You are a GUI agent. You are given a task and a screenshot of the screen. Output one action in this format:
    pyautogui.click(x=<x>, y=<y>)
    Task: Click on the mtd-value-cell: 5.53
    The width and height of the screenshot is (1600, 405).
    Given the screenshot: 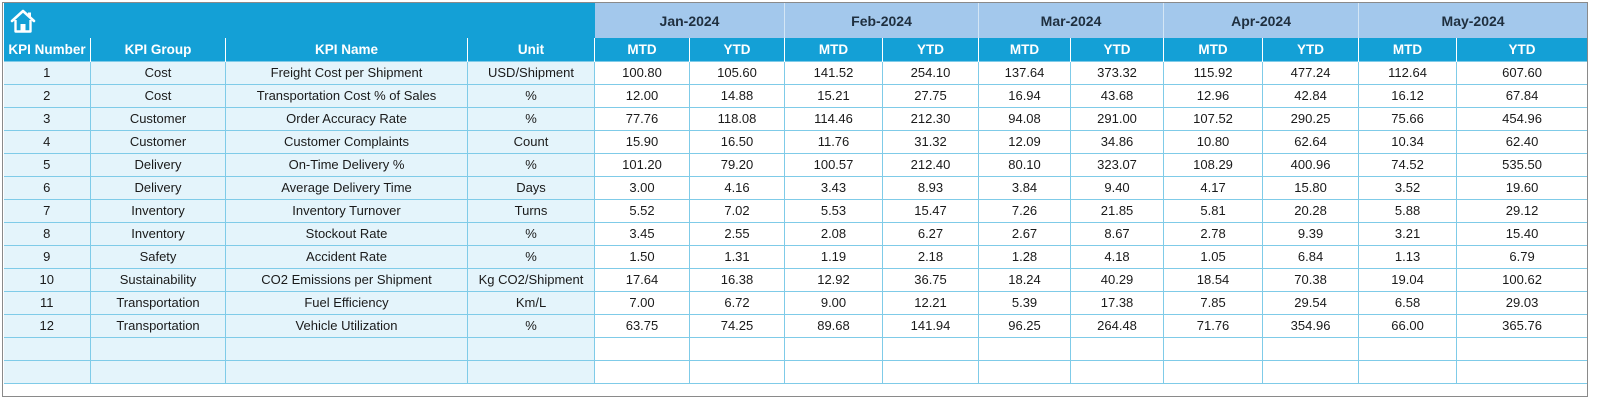 What is the action you would take?
    pyautogui.click(x=833, y=210)
    